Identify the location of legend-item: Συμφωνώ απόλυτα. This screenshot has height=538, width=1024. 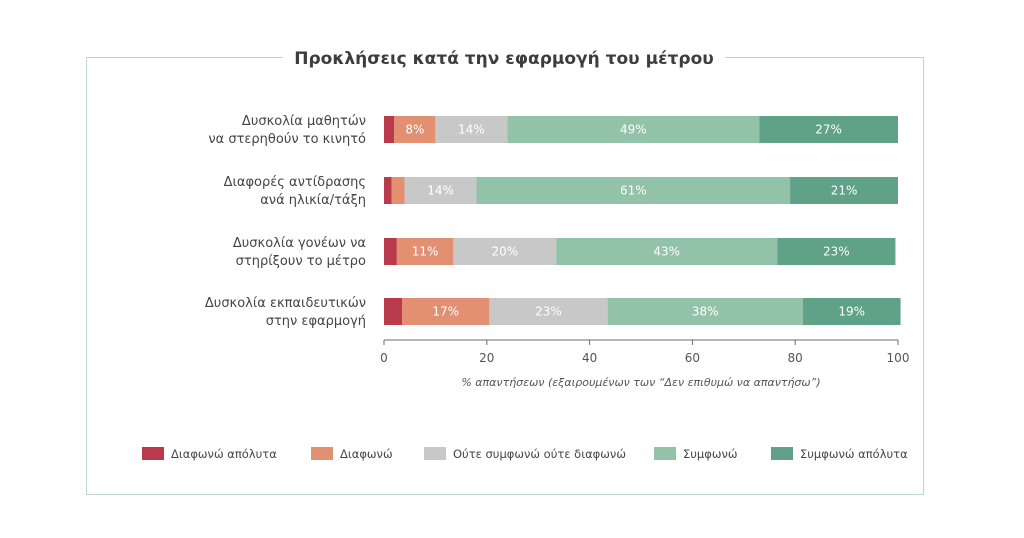
(839, 454).